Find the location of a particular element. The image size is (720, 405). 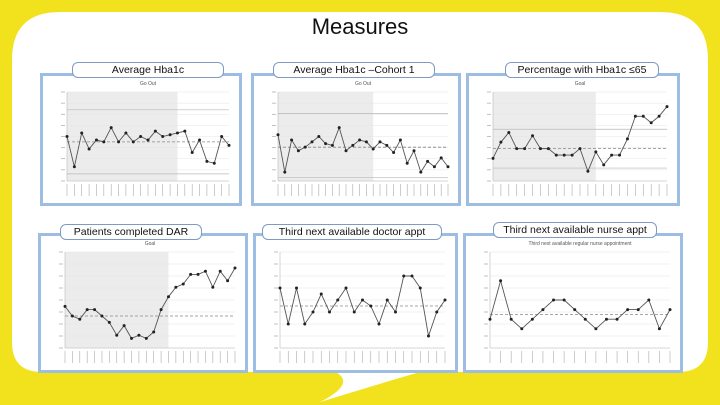

chart-label-1: Average Hba1c is located at coordinates (148, 70).